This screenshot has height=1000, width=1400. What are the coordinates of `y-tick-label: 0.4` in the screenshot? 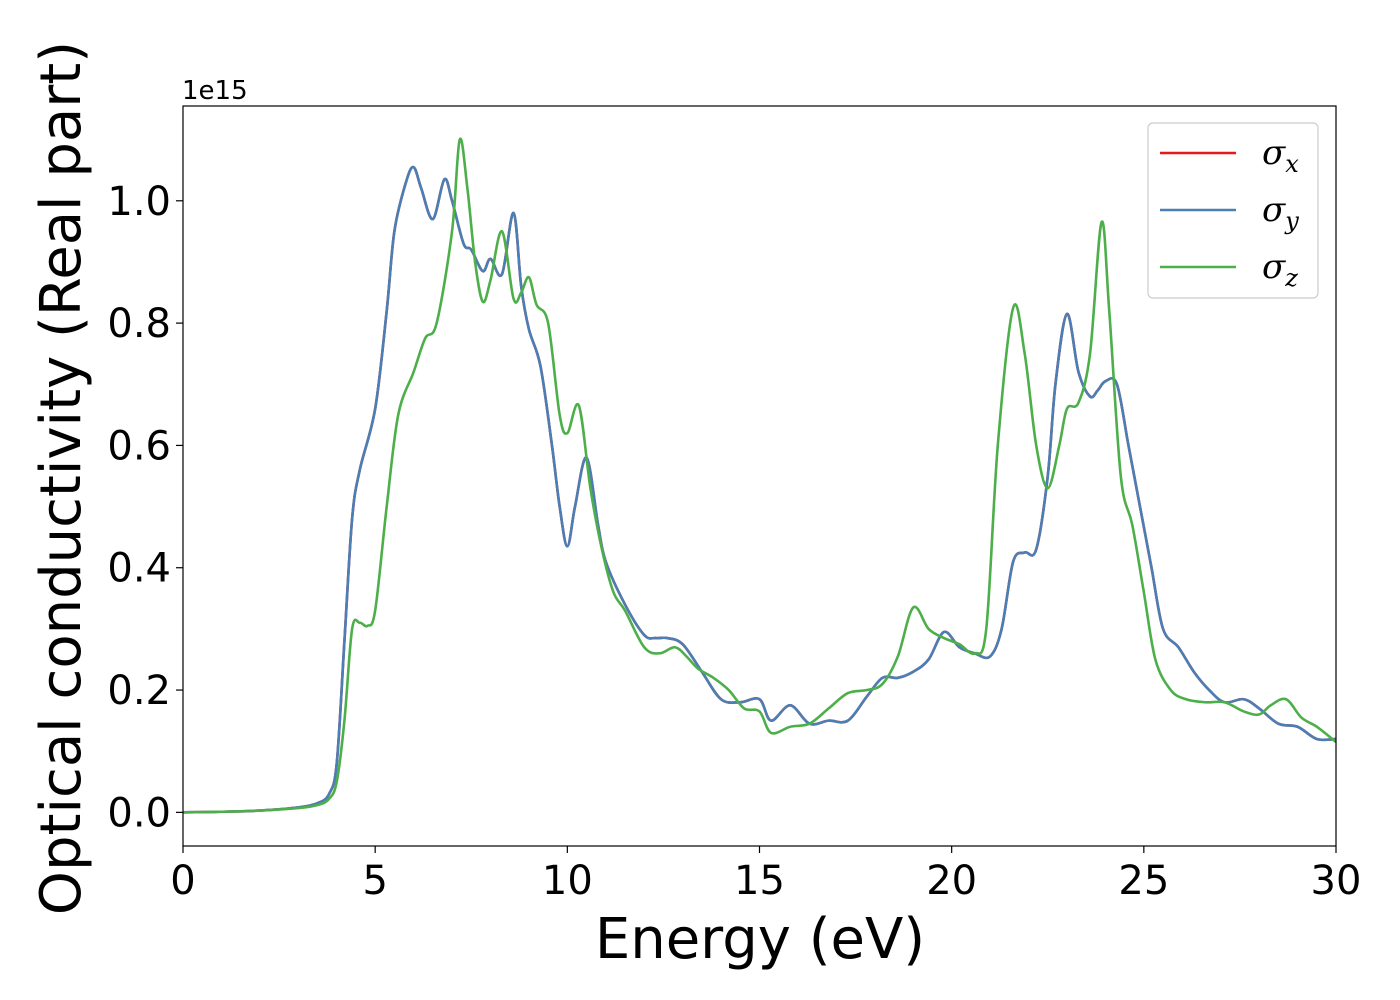 It's located at (139, 569).